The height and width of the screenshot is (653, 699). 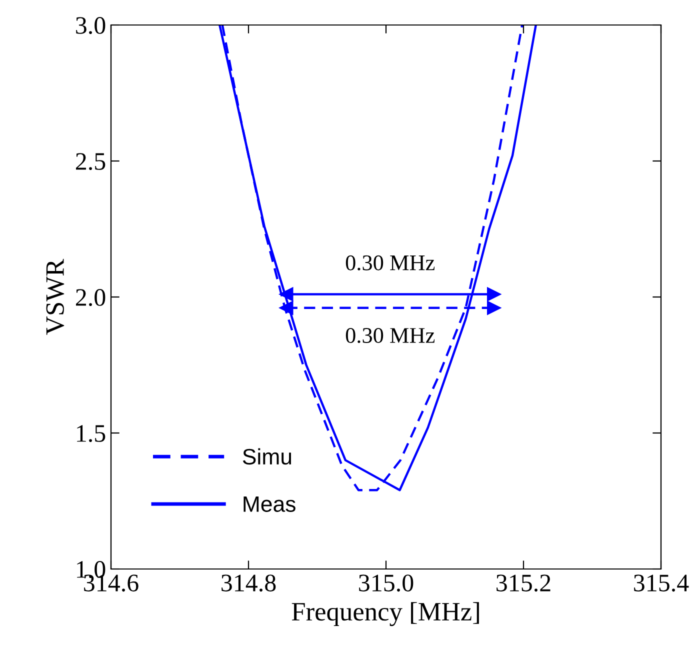 I want to click on legend-label: Meas, so click(x=270, y=504).